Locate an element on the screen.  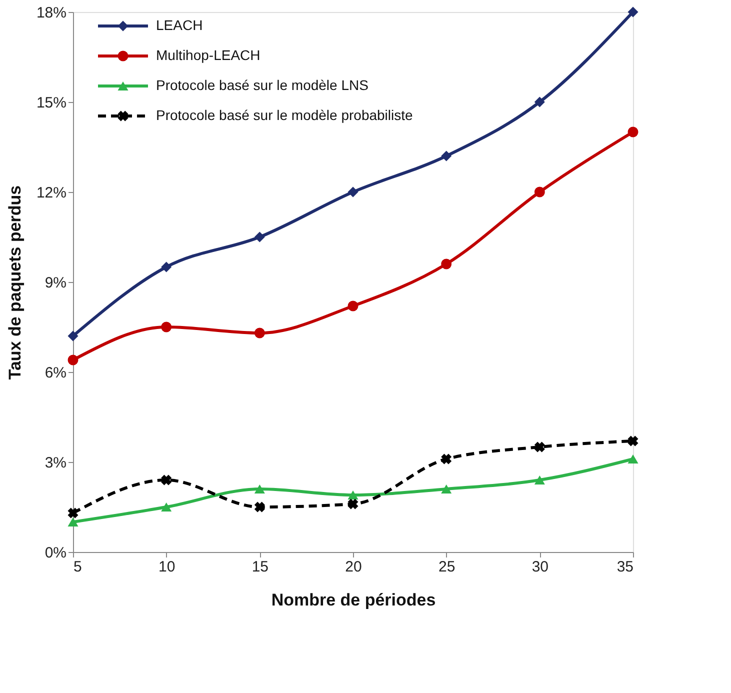
legend-label: Protocole basé sur le modèle probabiliste is located at coordinates (285, 115).